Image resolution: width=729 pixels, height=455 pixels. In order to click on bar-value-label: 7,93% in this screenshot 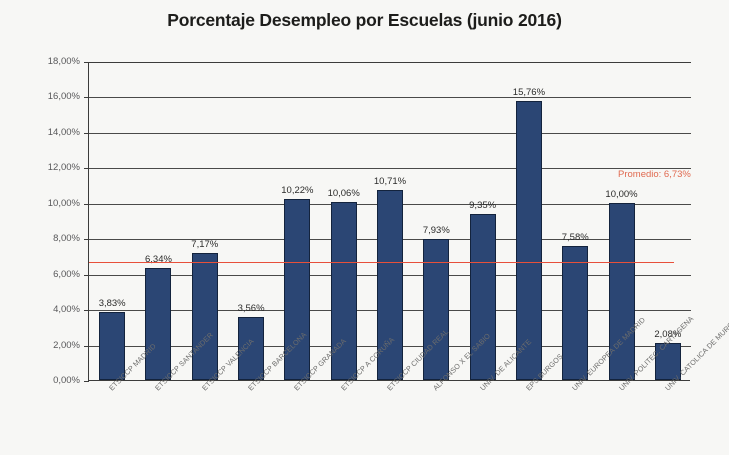, I will do `click(436, 231)`.